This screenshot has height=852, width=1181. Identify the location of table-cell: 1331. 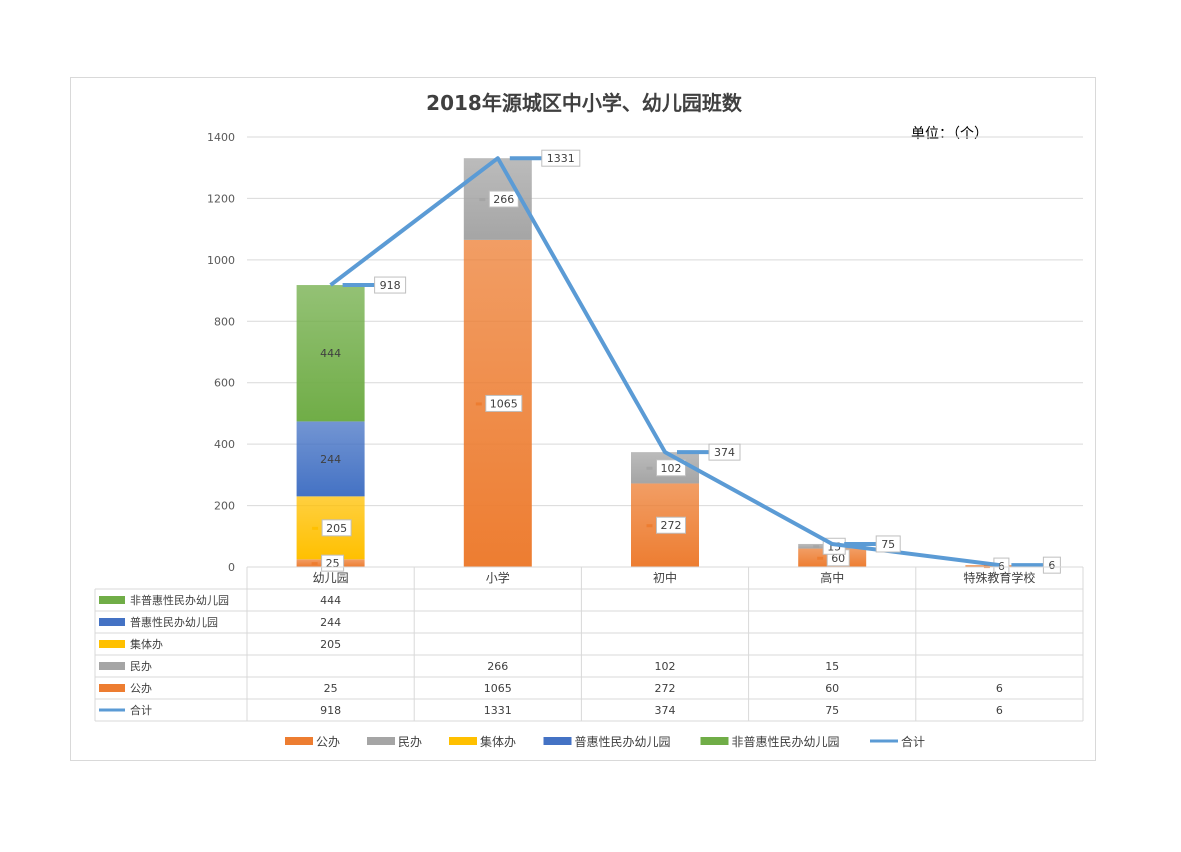
(498, 710).